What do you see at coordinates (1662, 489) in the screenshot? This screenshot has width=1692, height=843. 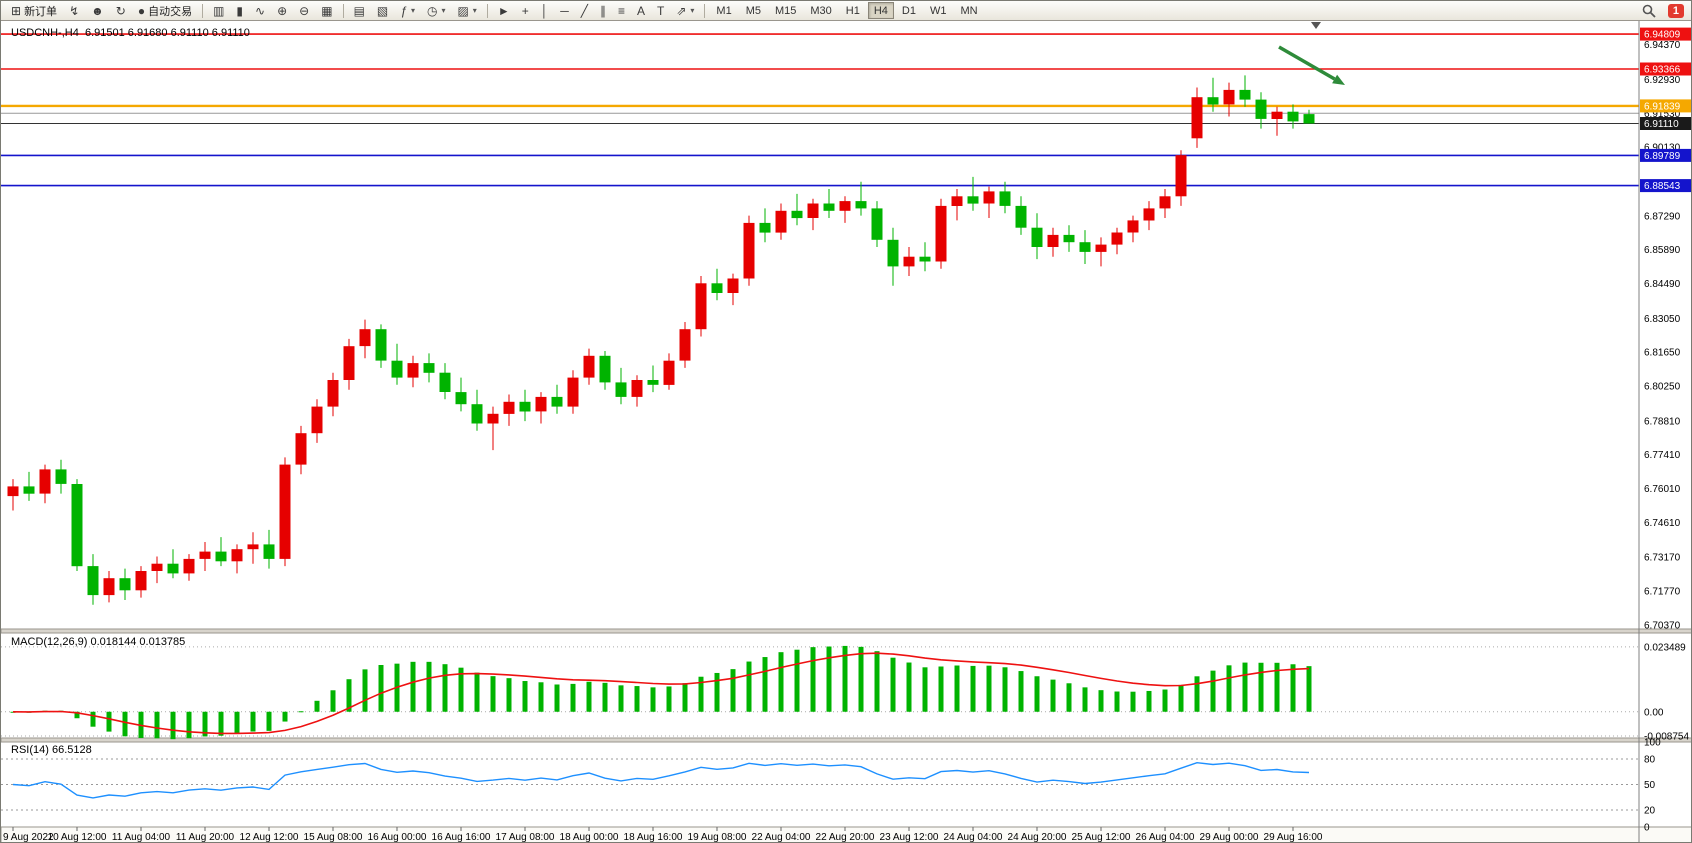 I see `svg-text: 6.76010` at bounding box center [1662, 489].